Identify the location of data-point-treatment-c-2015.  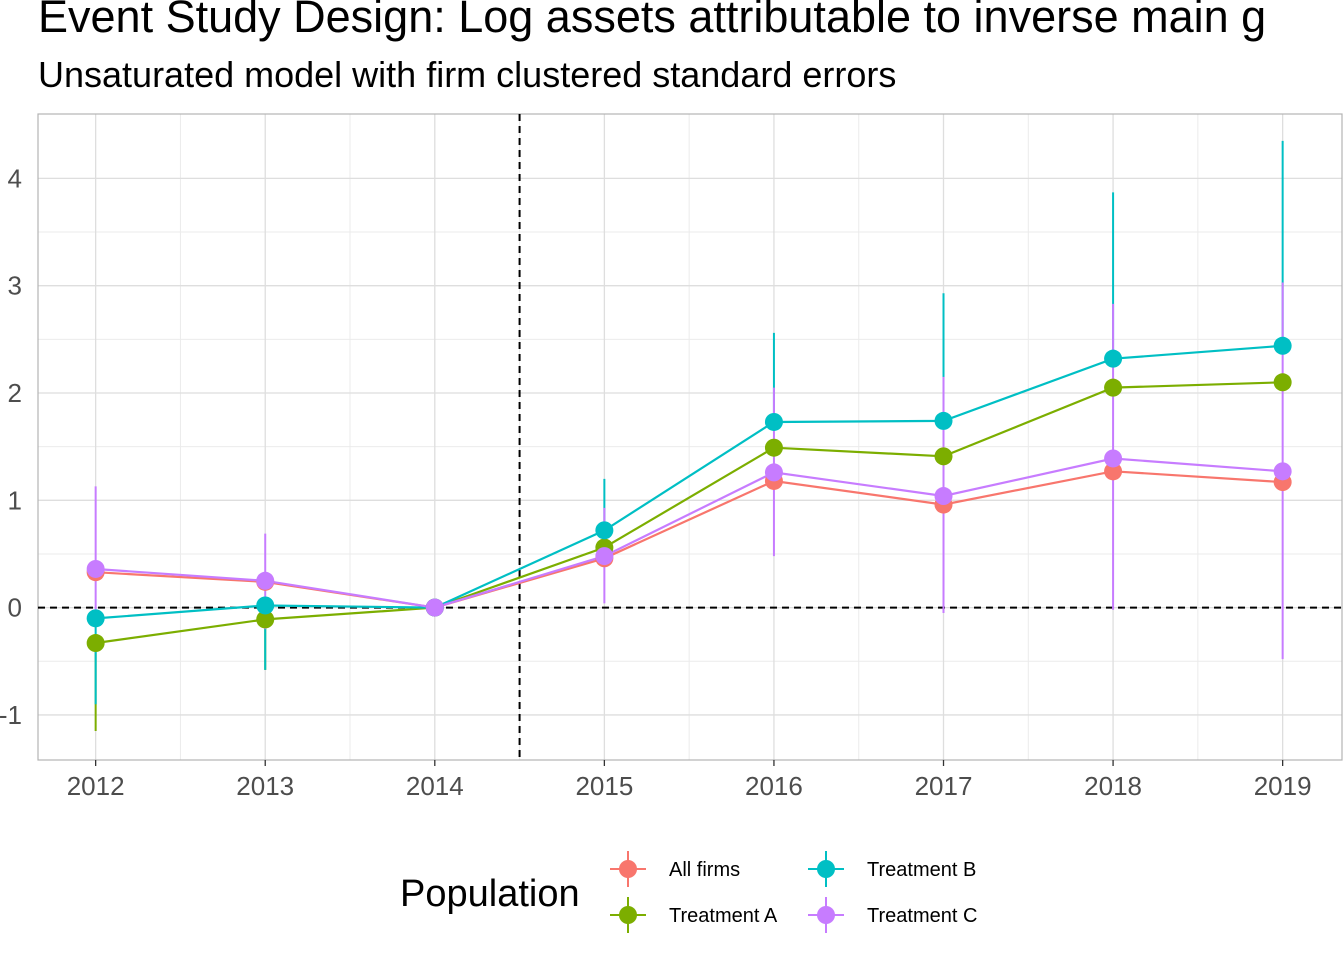
(604, 556).